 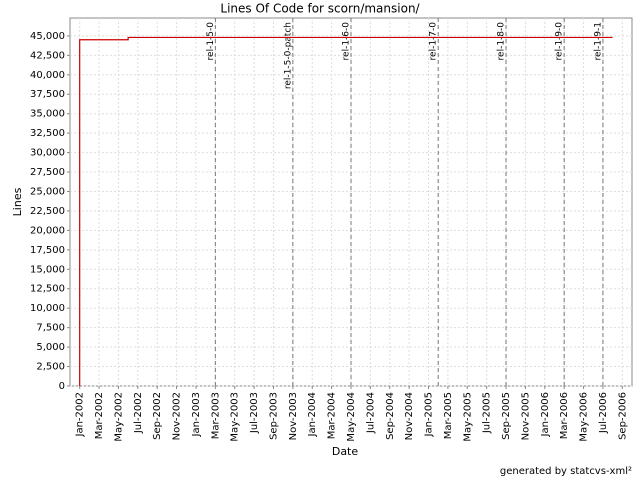 What do you see at coordinates (254, 413) in the screenshot?
I see `x-tick-label: Jul-2003` at bounding box center [254, 413].